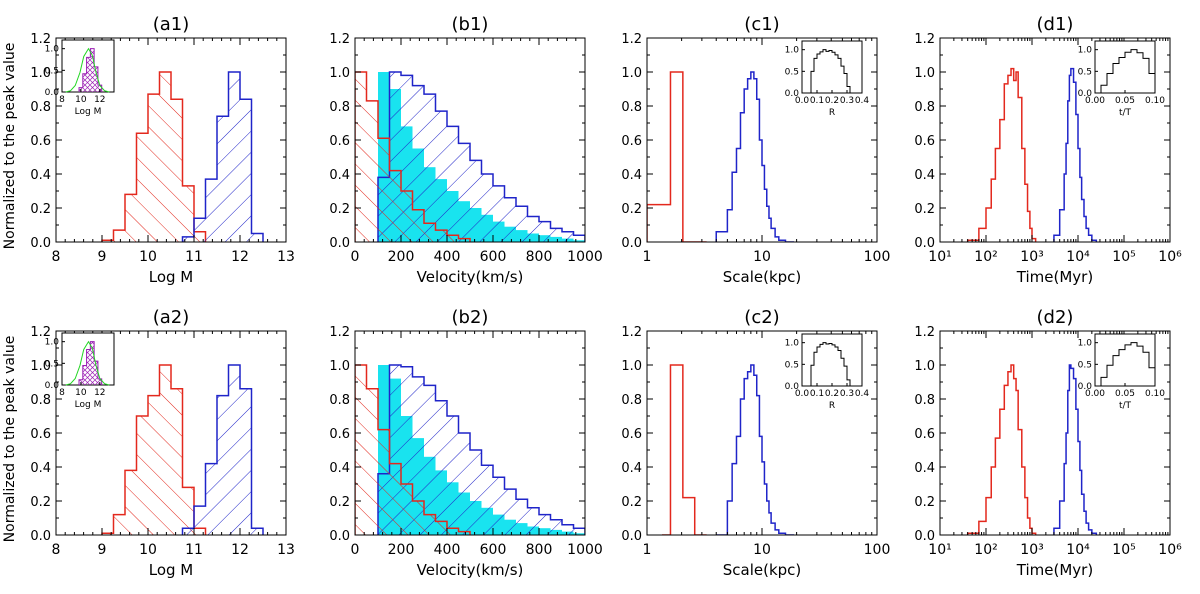  I want to click on panel-title: (a1), so click(171, 24).